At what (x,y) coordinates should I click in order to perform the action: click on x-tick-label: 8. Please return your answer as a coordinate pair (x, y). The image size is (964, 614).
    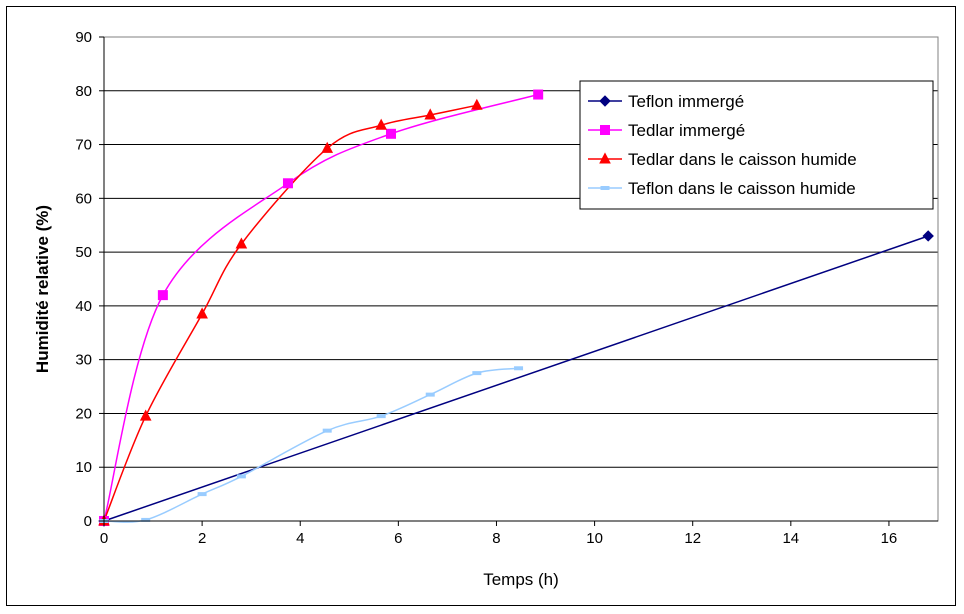
    Looking at the image, I should click on (496, 538).